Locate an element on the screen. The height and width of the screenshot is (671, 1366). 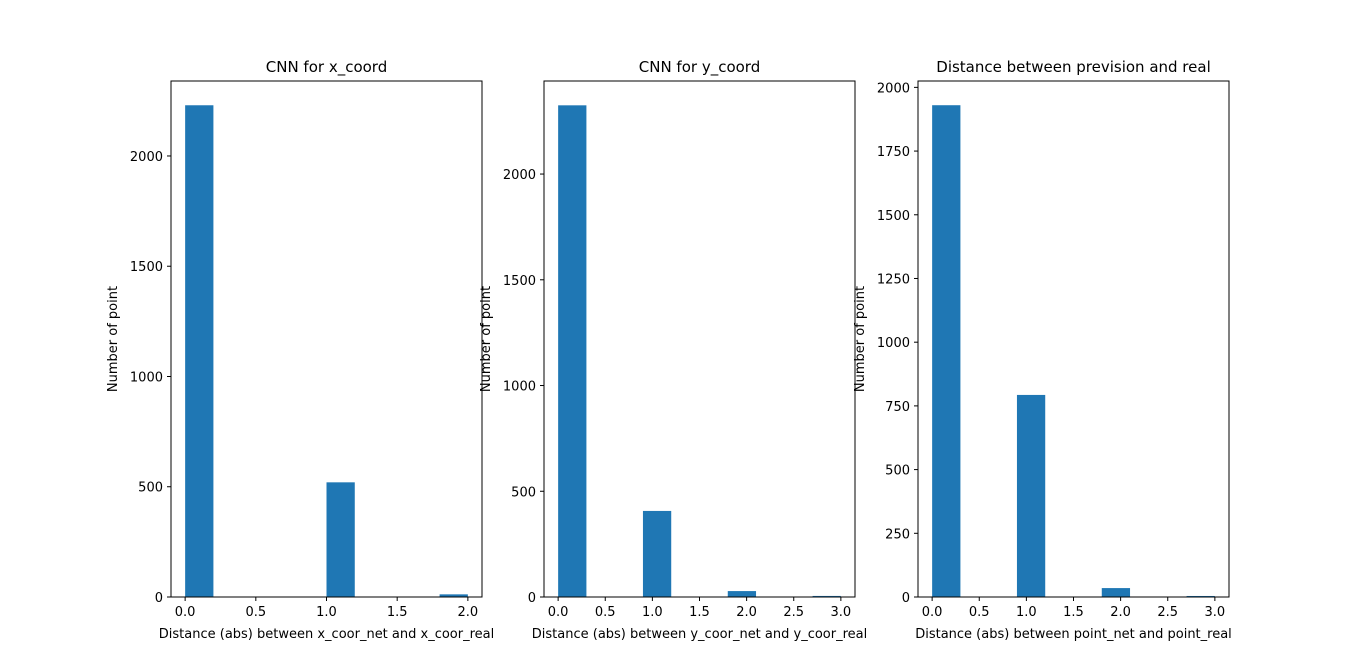
chart-title-distance: Distance between prevision and real is located at coordinates (1073, 67).